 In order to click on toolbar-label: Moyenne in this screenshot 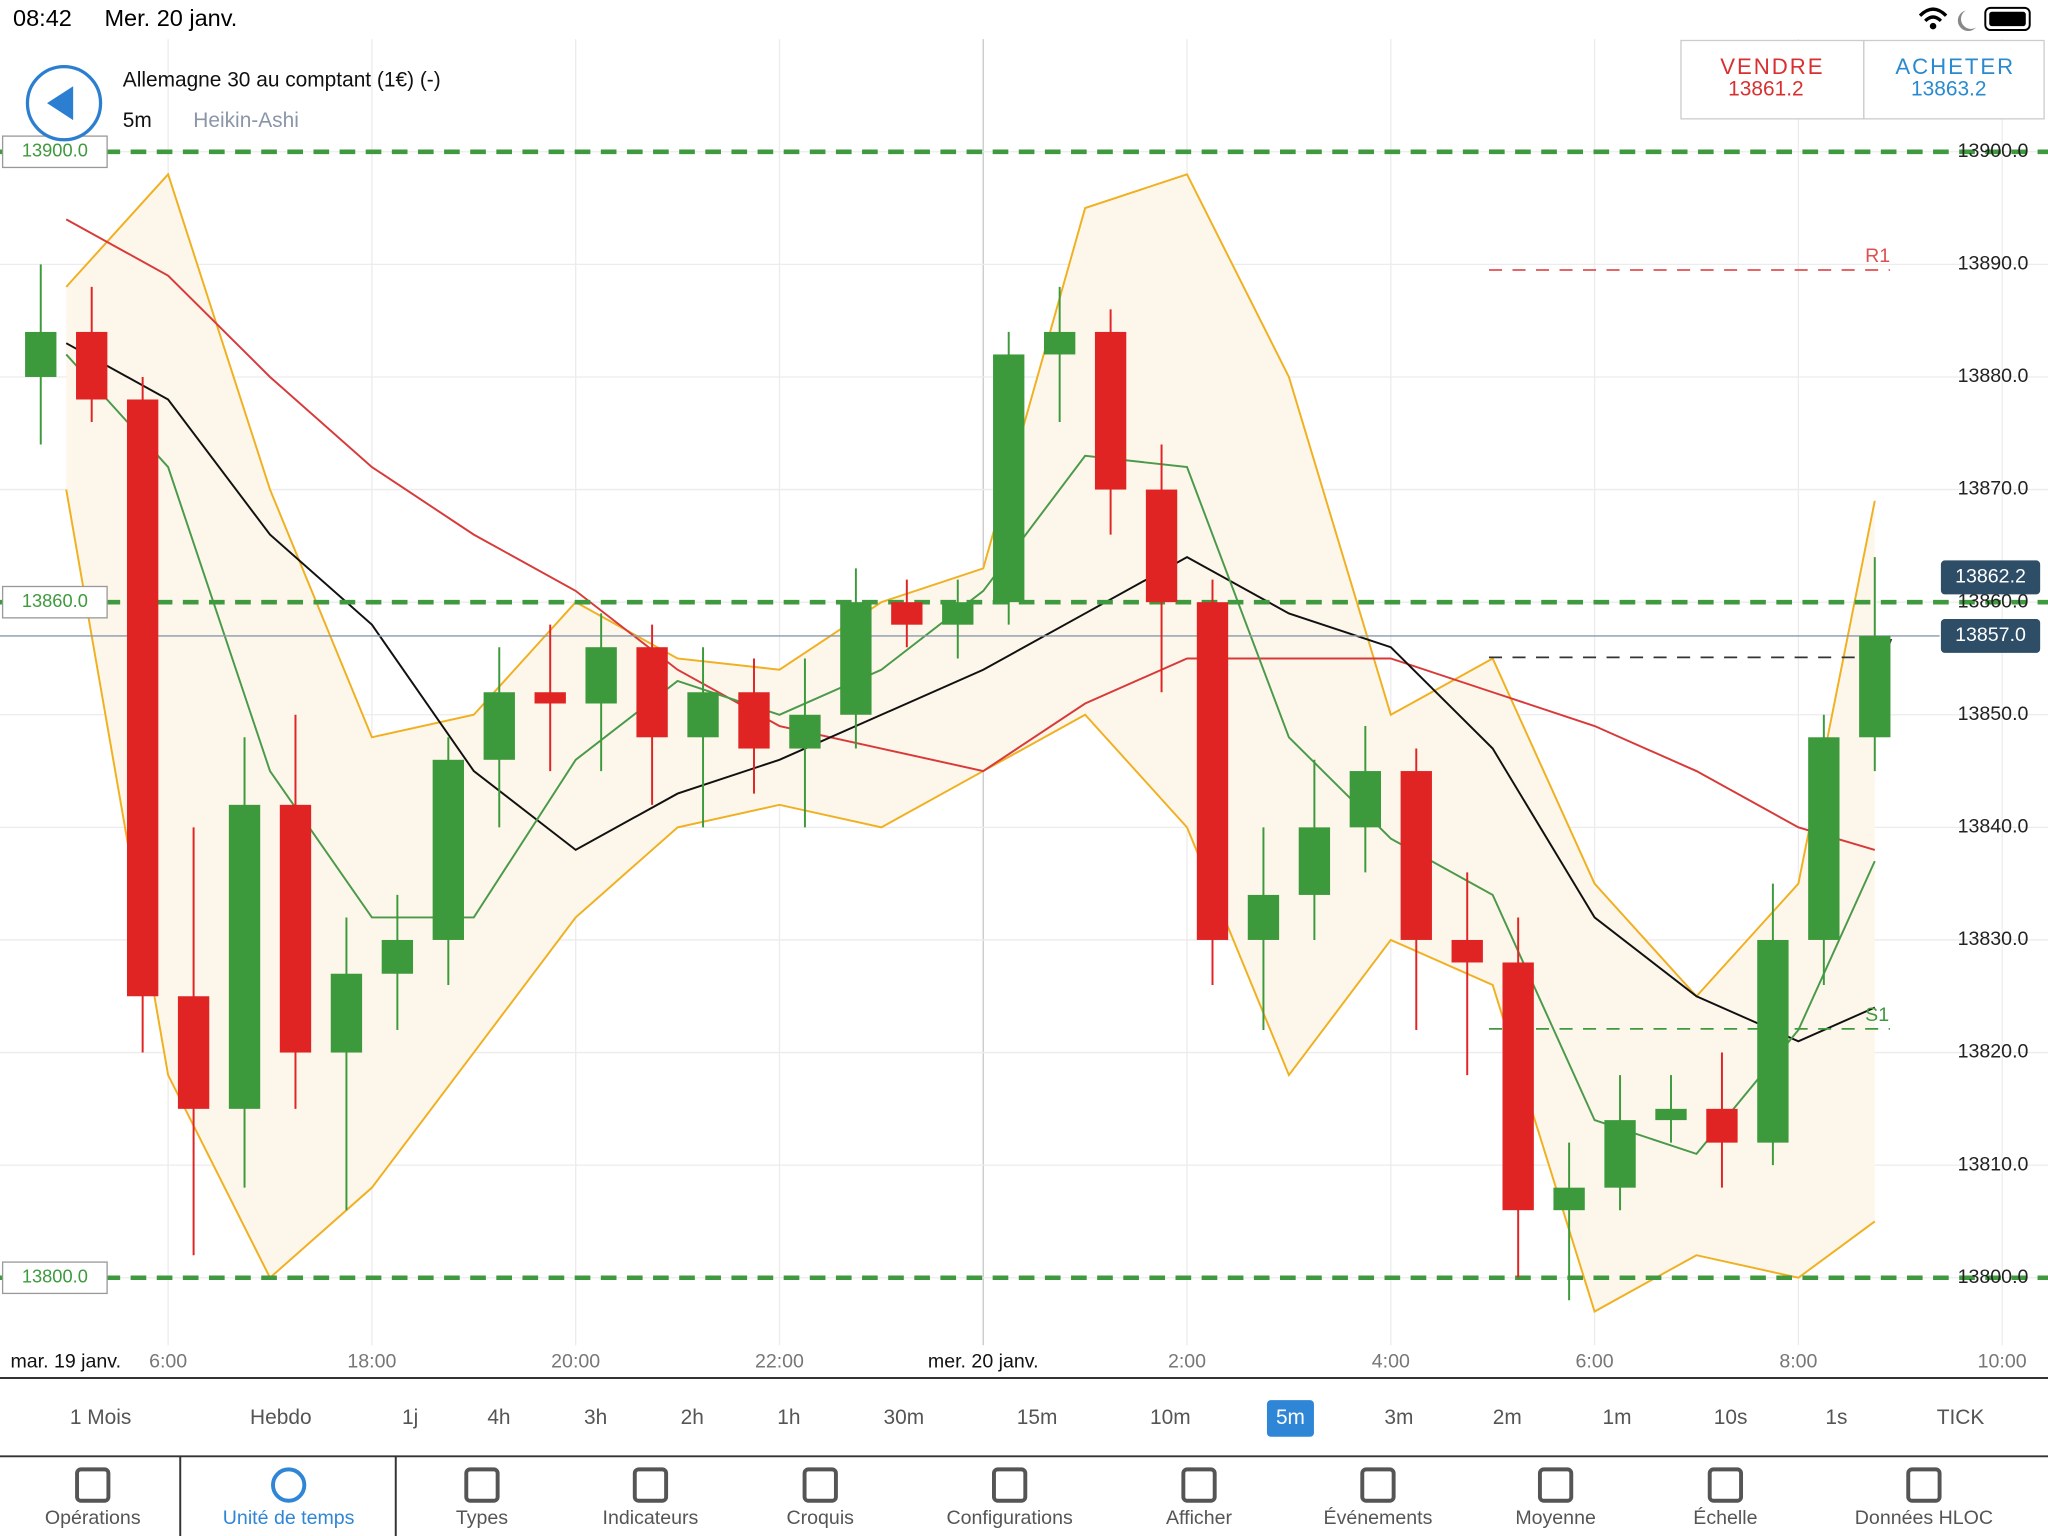, I will do `click(1555, 1518)`.